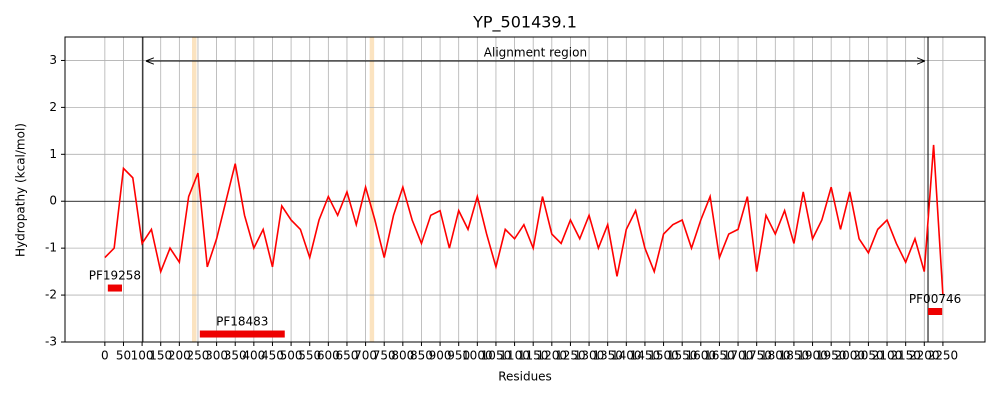 The height and width of the screenshot is (400, 1000). I want to click on x-axis-label: Residues, so click(525, 377).